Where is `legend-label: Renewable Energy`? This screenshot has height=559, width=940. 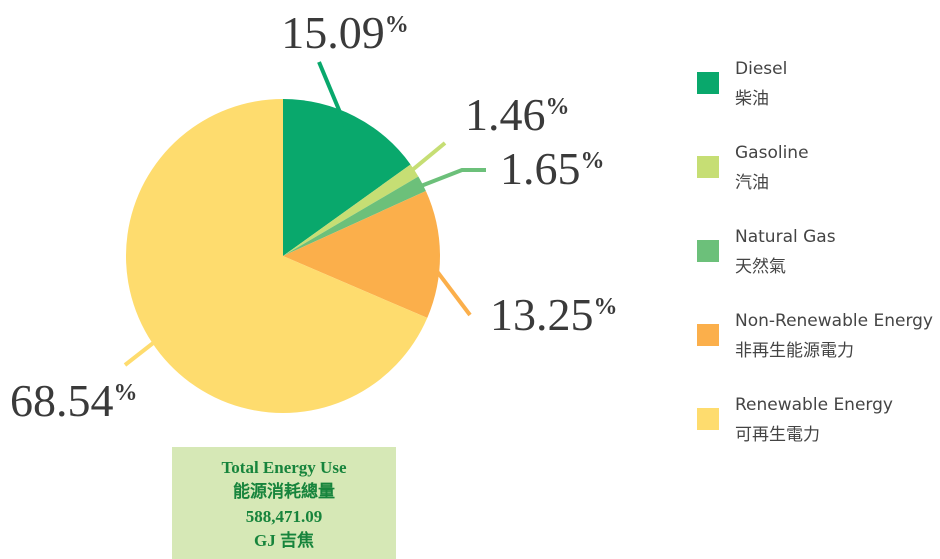 legend-label: Renewable Energy is located at coordinates (814, 405).